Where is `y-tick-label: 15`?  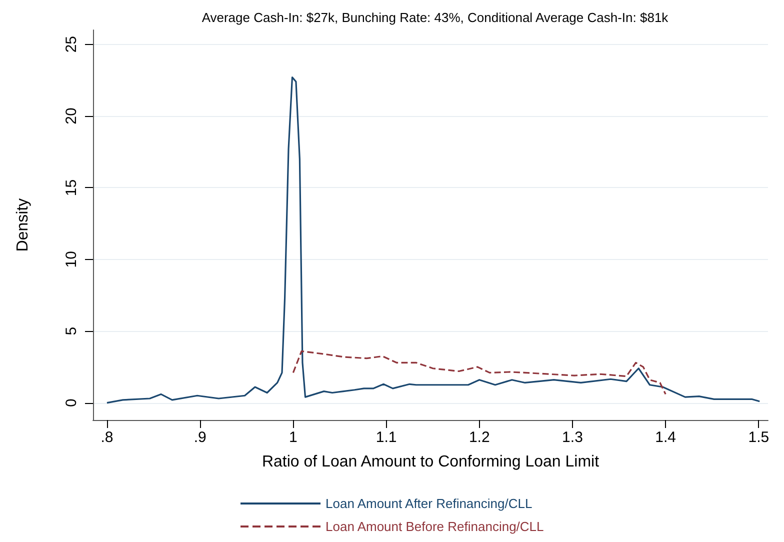
y-tick-label: 15 is located at coordinates (71, 187).